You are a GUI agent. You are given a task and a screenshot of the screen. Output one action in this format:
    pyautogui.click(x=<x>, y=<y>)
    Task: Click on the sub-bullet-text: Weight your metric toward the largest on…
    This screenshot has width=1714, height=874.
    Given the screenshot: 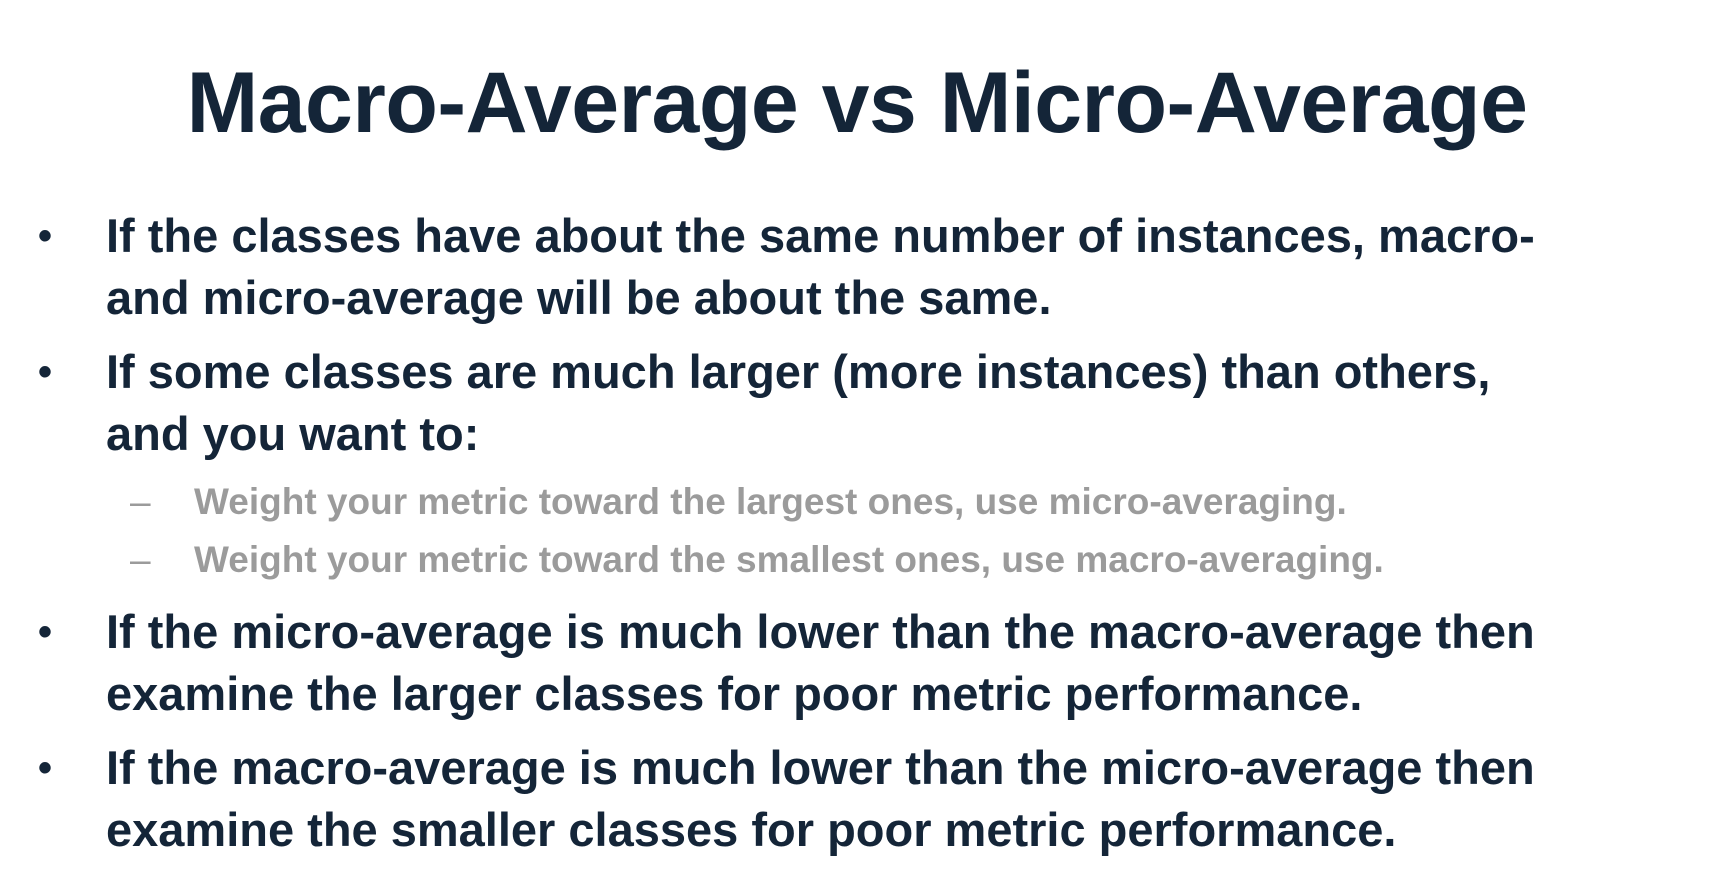 What is the action you would take?
    pyautogui.click(x=770, y=501)
    